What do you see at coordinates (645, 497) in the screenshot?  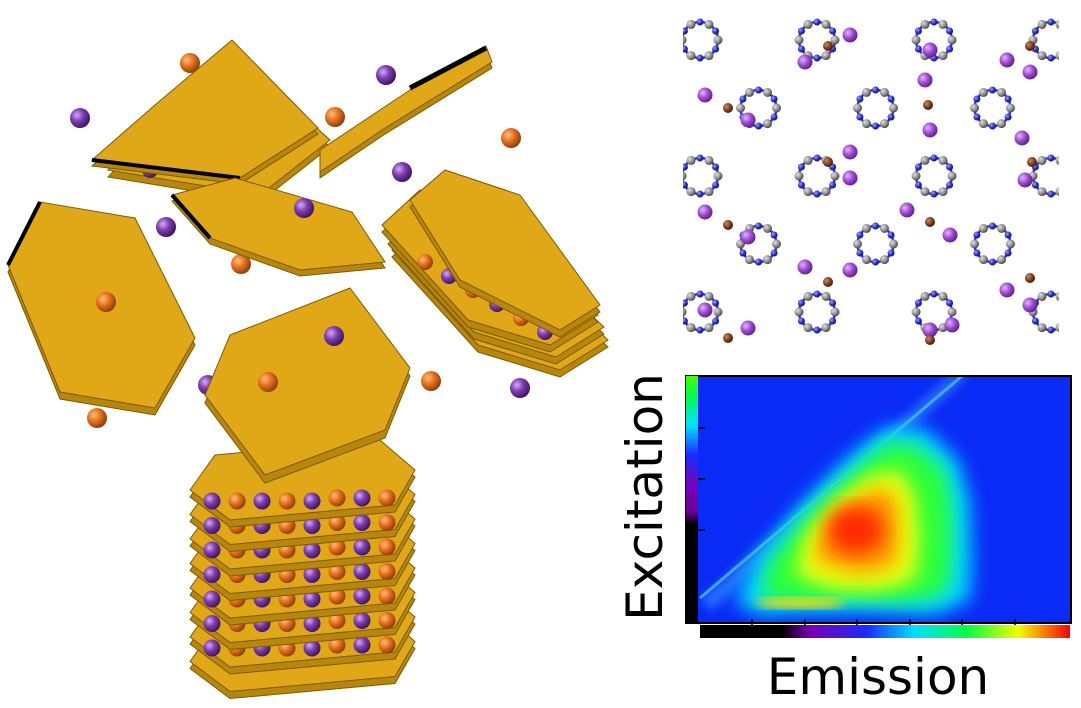 I see `y-axis-label: Excitation` at bounding box center [645, 497].